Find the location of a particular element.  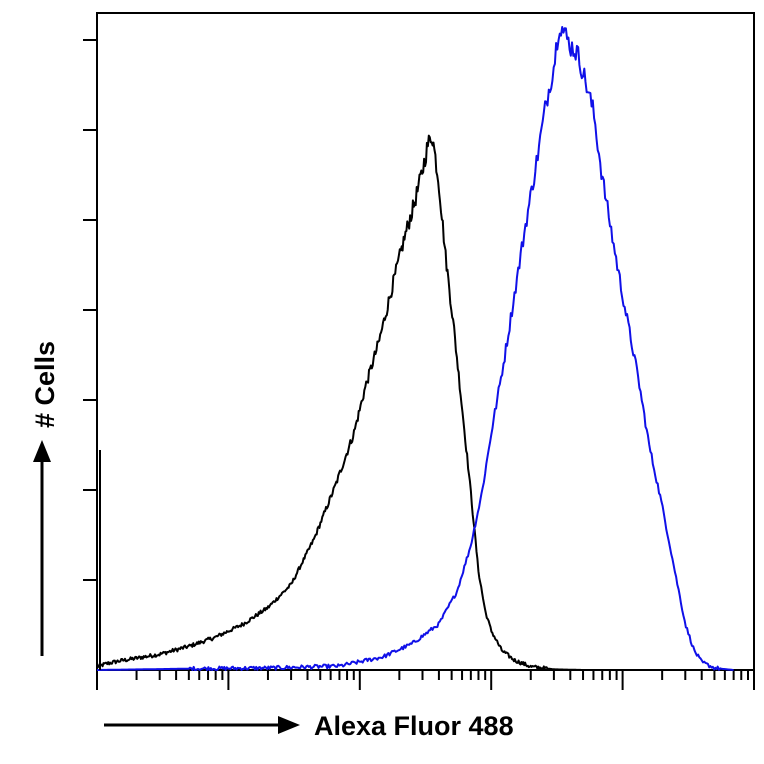

x-axis-label: Alexa Fluor 488 is located at coordinates (414, 726).